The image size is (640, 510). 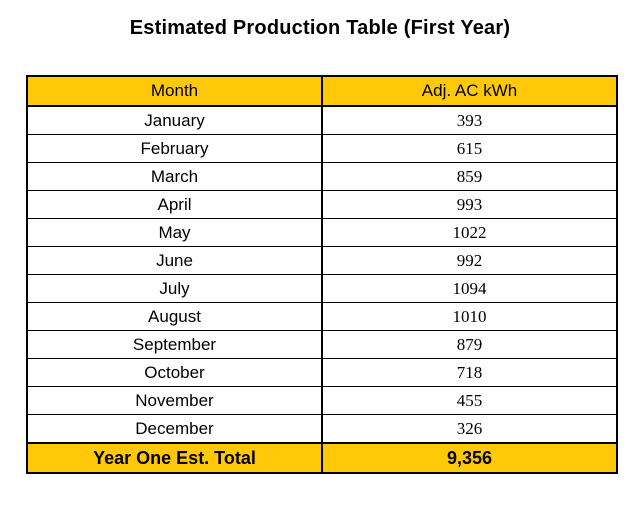 What do you see at coordinates (469, 344) in the screenshot?
I see `kwh-cell: 879` at bounding box center [469, 344].